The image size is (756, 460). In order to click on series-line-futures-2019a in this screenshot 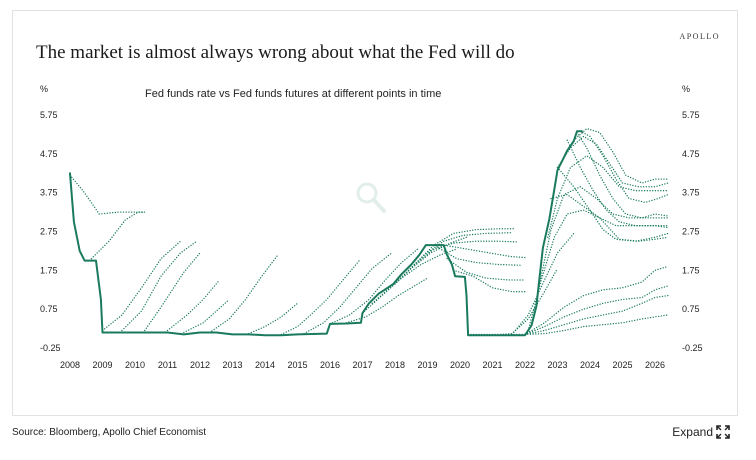, I will do `click(475, 251)`.